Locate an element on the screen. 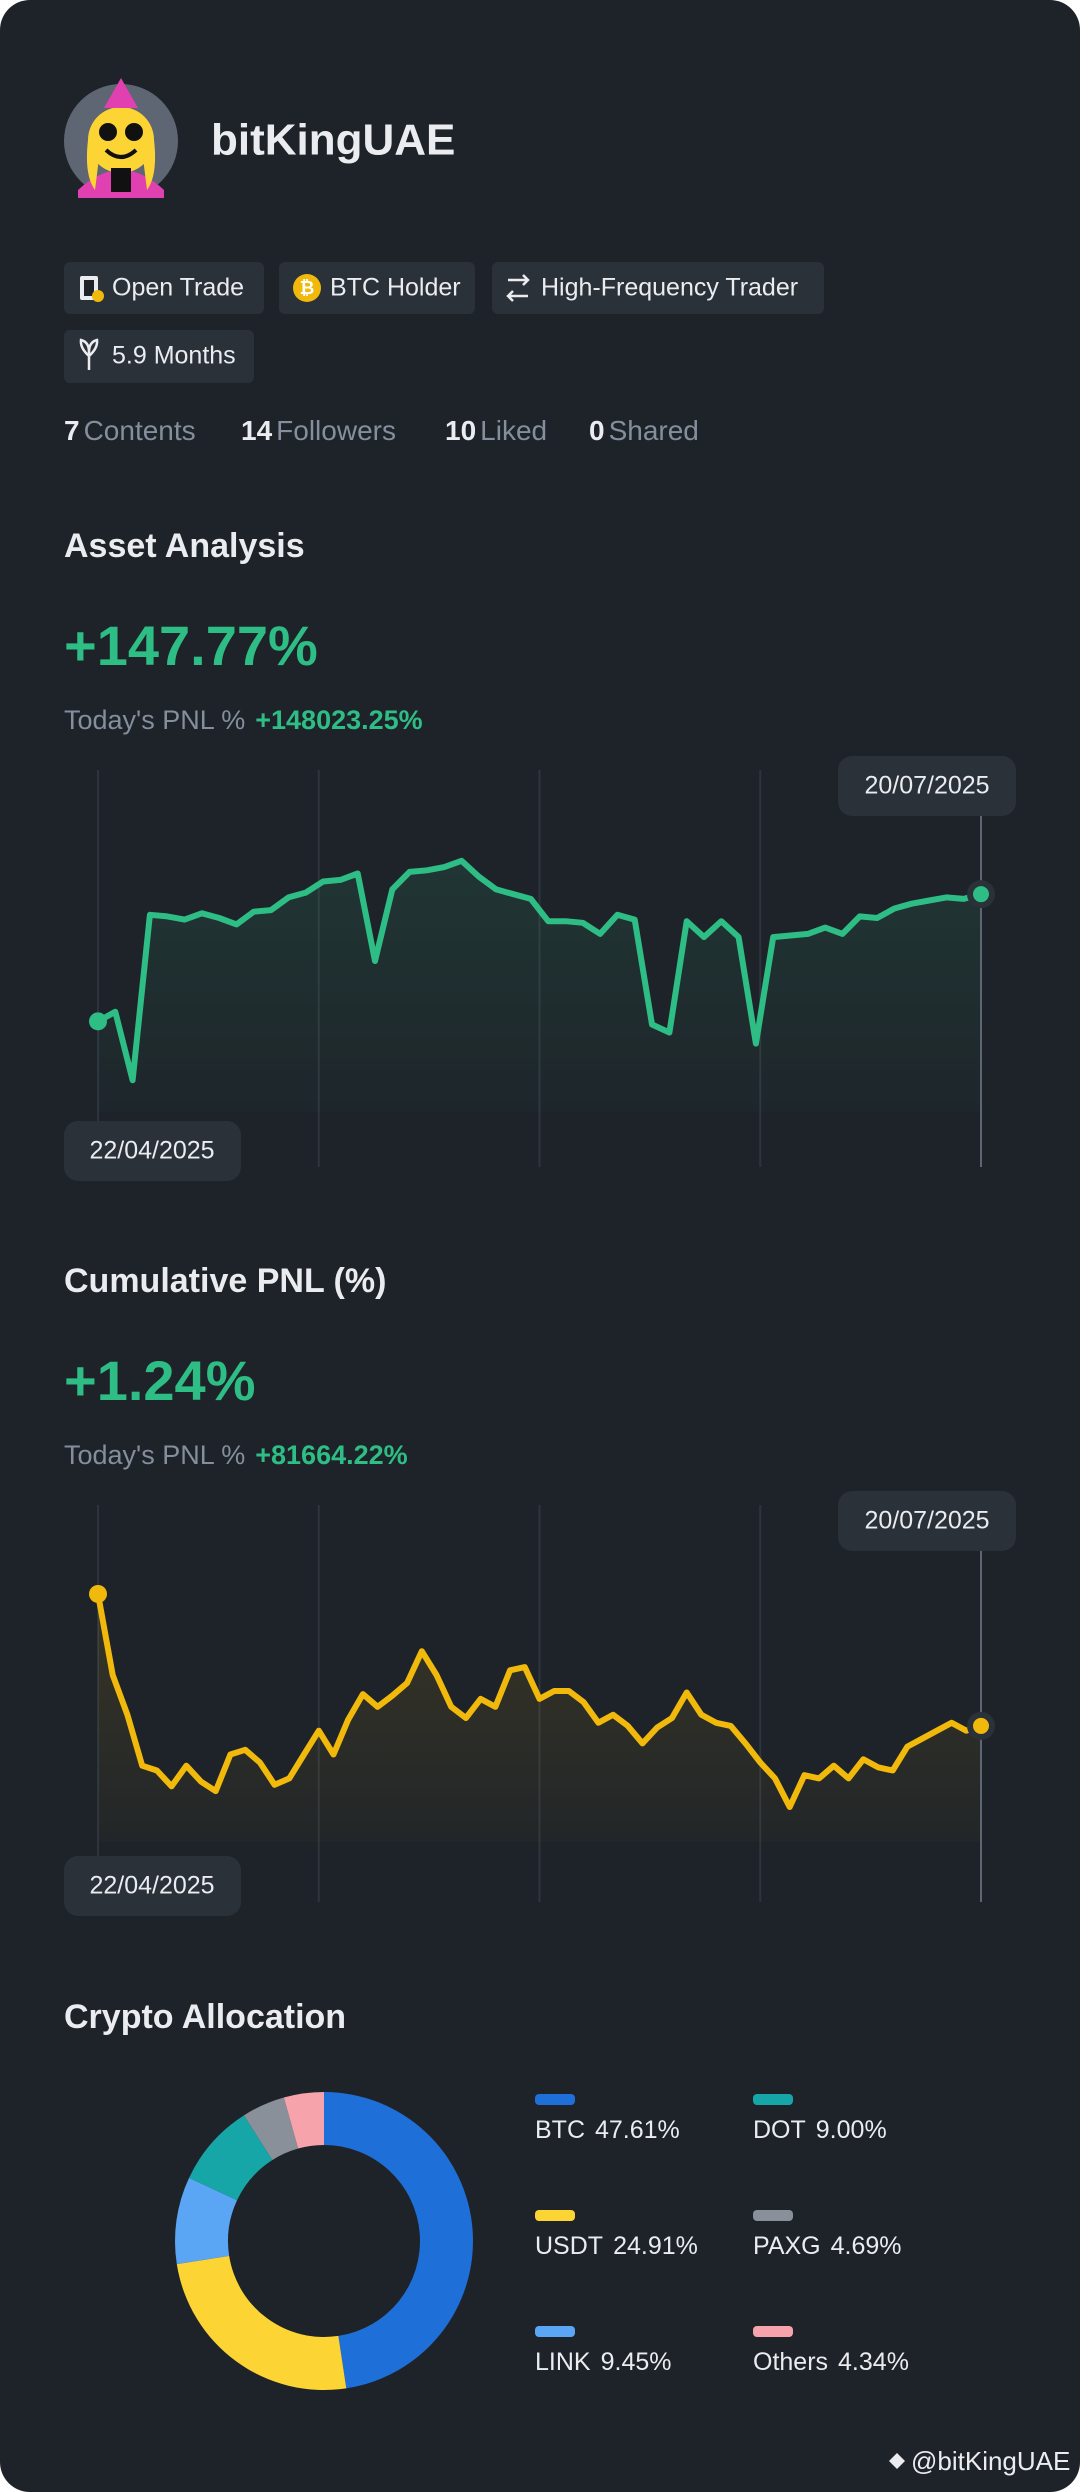 The image size is (1080, 2492). username: bitKingUAE is located at coordinates (333, 140).